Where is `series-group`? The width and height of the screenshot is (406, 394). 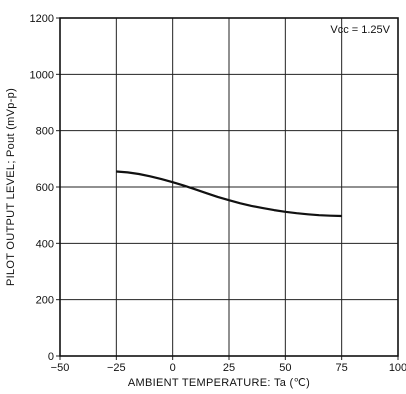 series-group is located at coordinates (229, 194).